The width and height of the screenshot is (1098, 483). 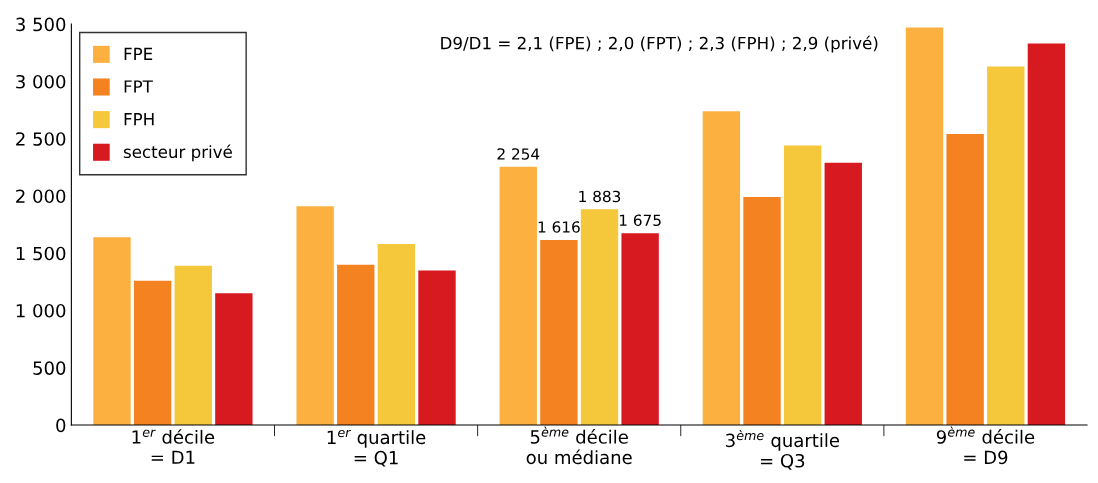 What do you see at coordinates (659, 44) in the screenshot?
I see `annotation: D9/D1 = 2,1 (FPE) ; 2,0 (FPT) ; 2,3 (FPH) ; 2,9 (privé)` at bounding box center [659, 44].